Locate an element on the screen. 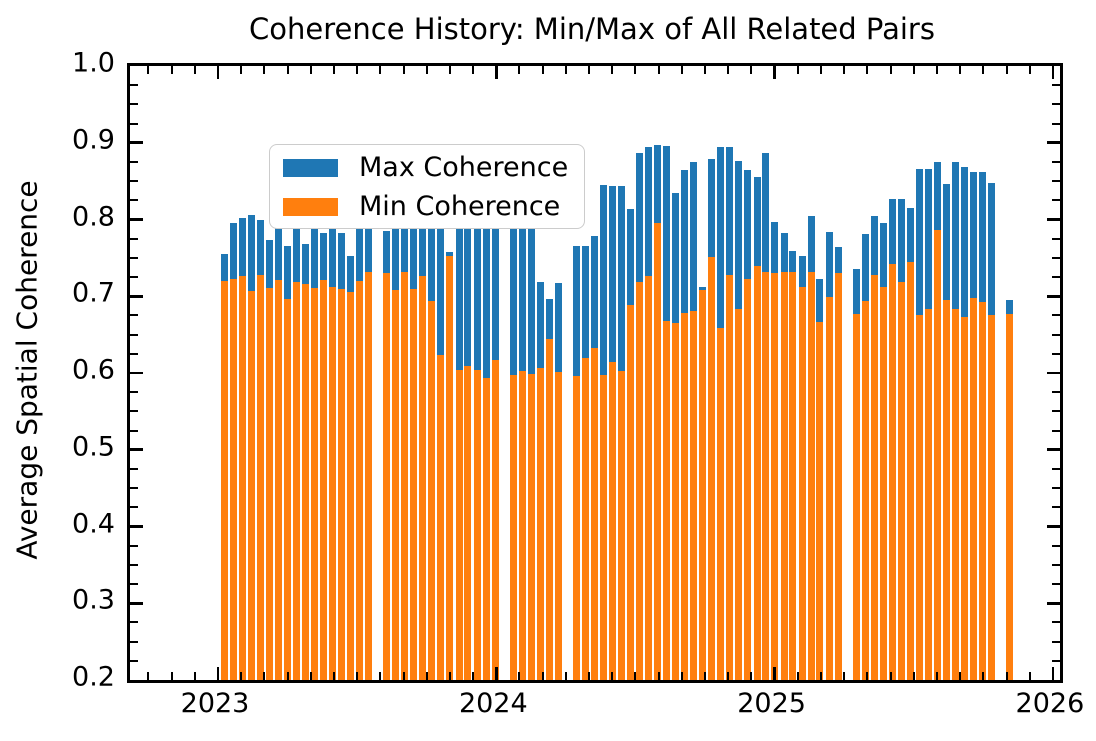 This screenshot has height=741, width=1096. min-coherence-swatch is located at coordinates (310, 207).